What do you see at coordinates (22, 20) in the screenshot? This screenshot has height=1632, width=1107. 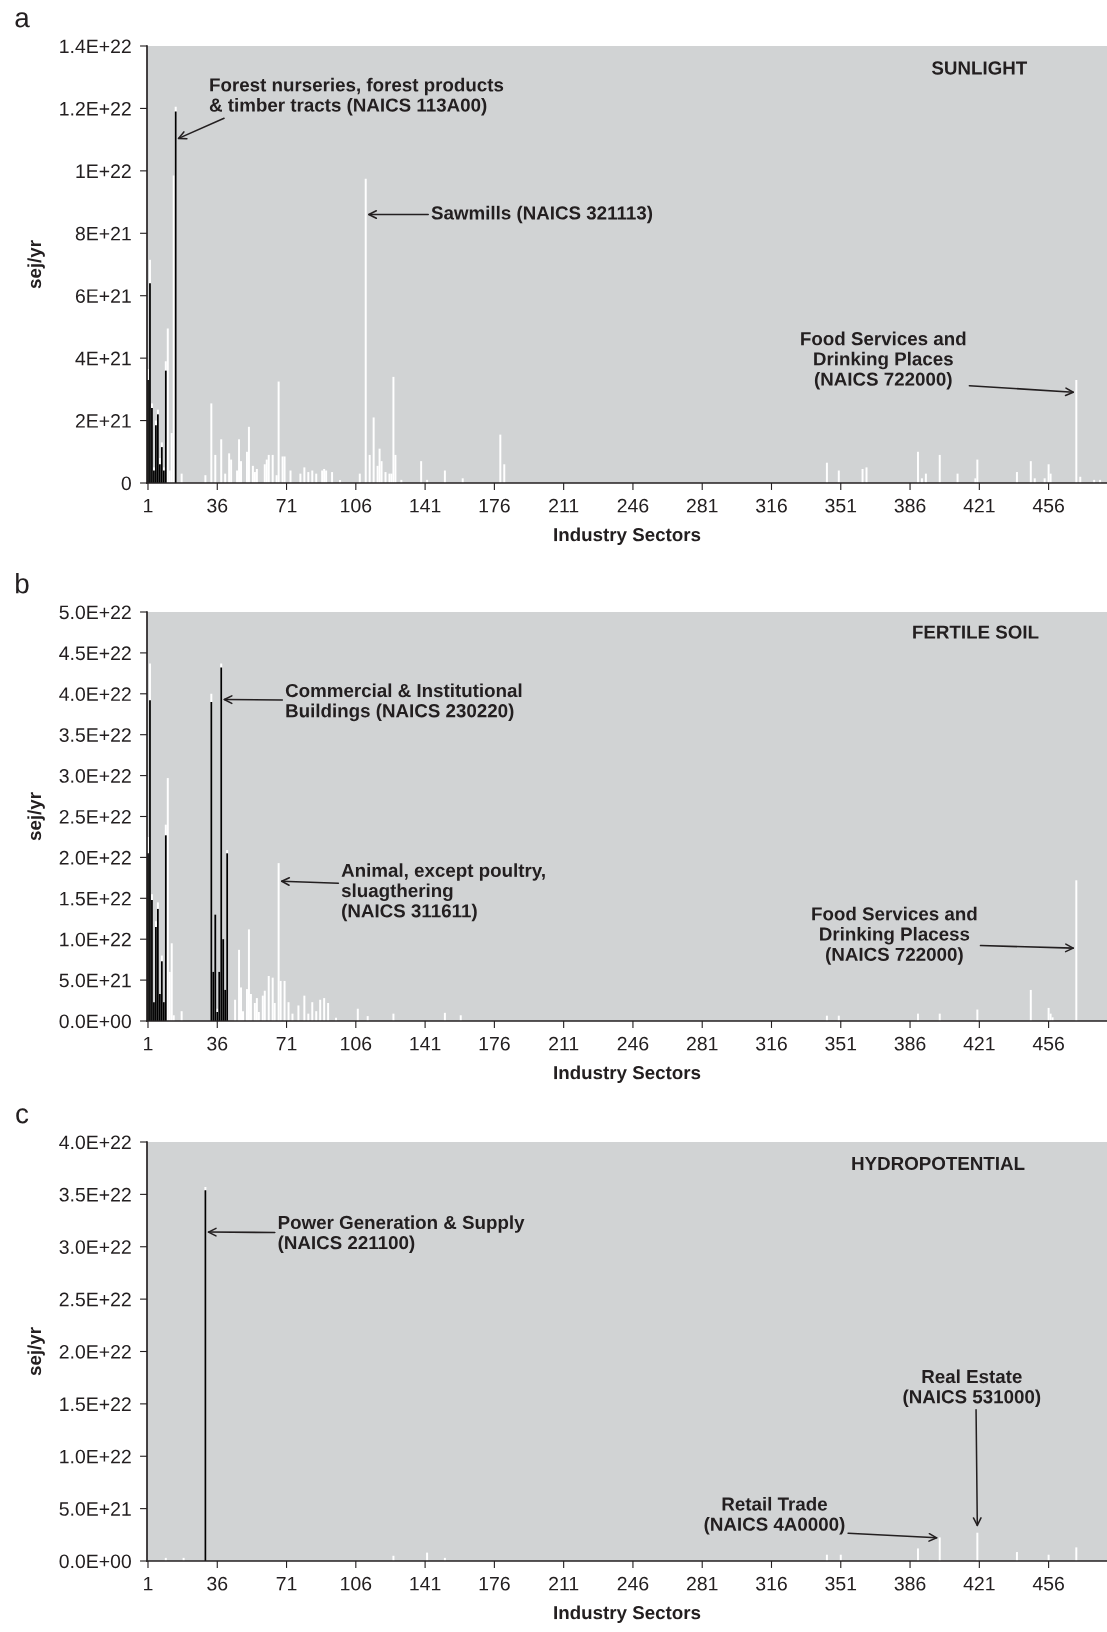 I see `text: a` at bounding box center [22, 20].